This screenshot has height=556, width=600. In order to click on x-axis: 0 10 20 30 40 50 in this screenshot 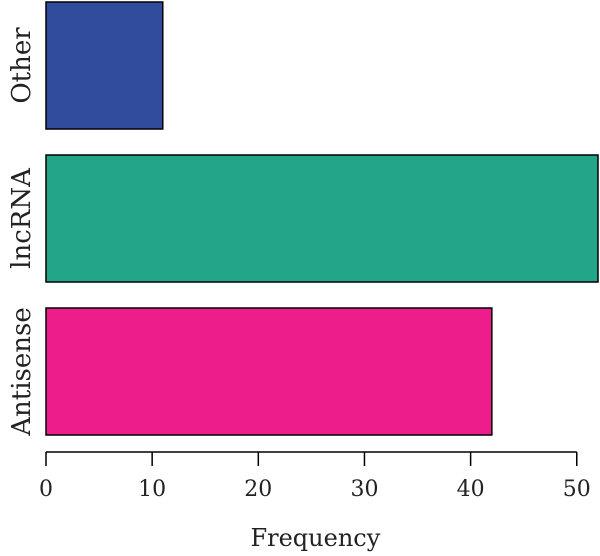, I will do `click(315, 476)`.